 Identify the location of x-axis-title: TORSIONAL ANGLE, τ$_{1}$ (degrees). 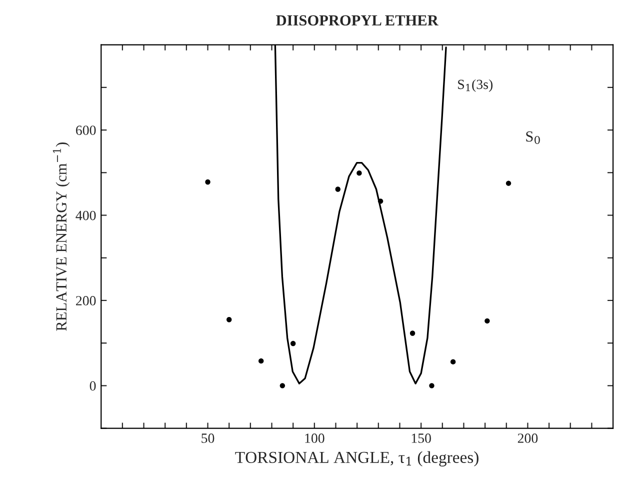
(356, 458).